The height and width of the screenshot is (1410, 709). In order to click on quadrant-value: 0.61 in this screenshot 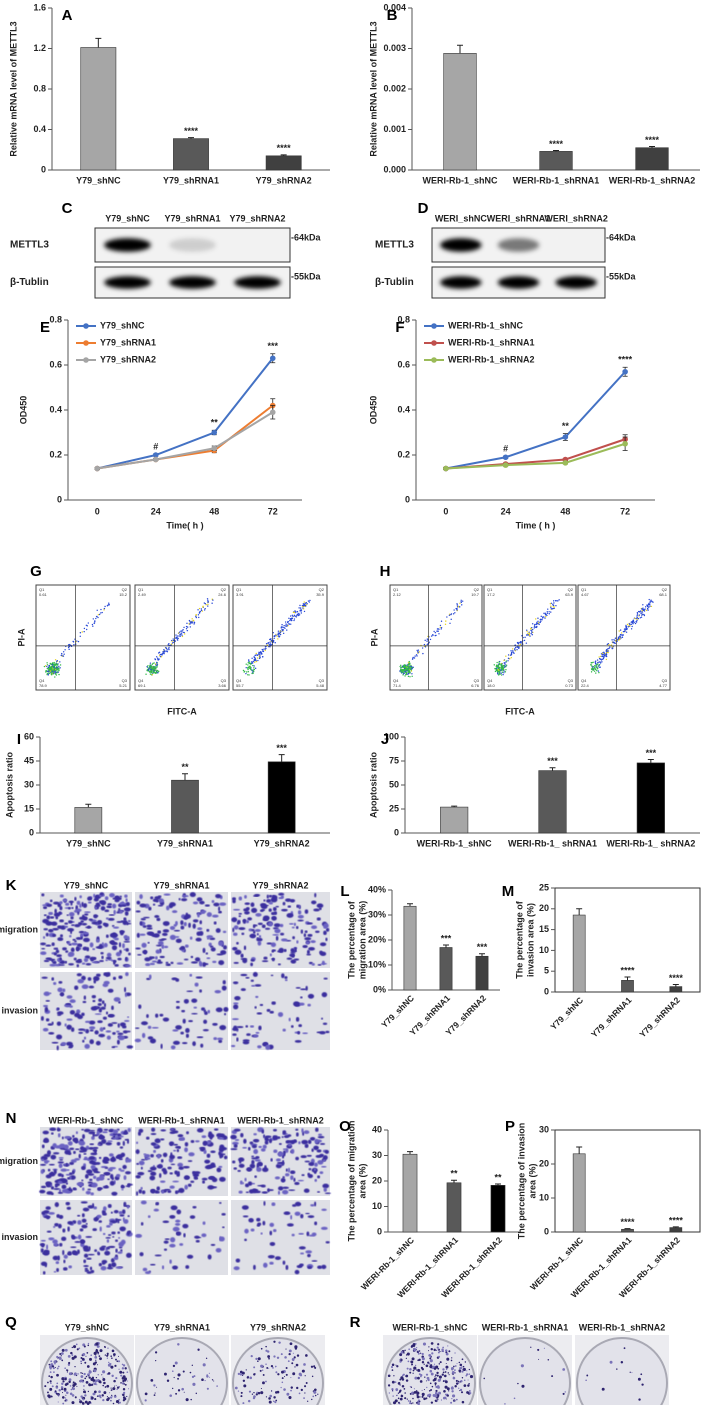, I will do `click(43, 594)`.